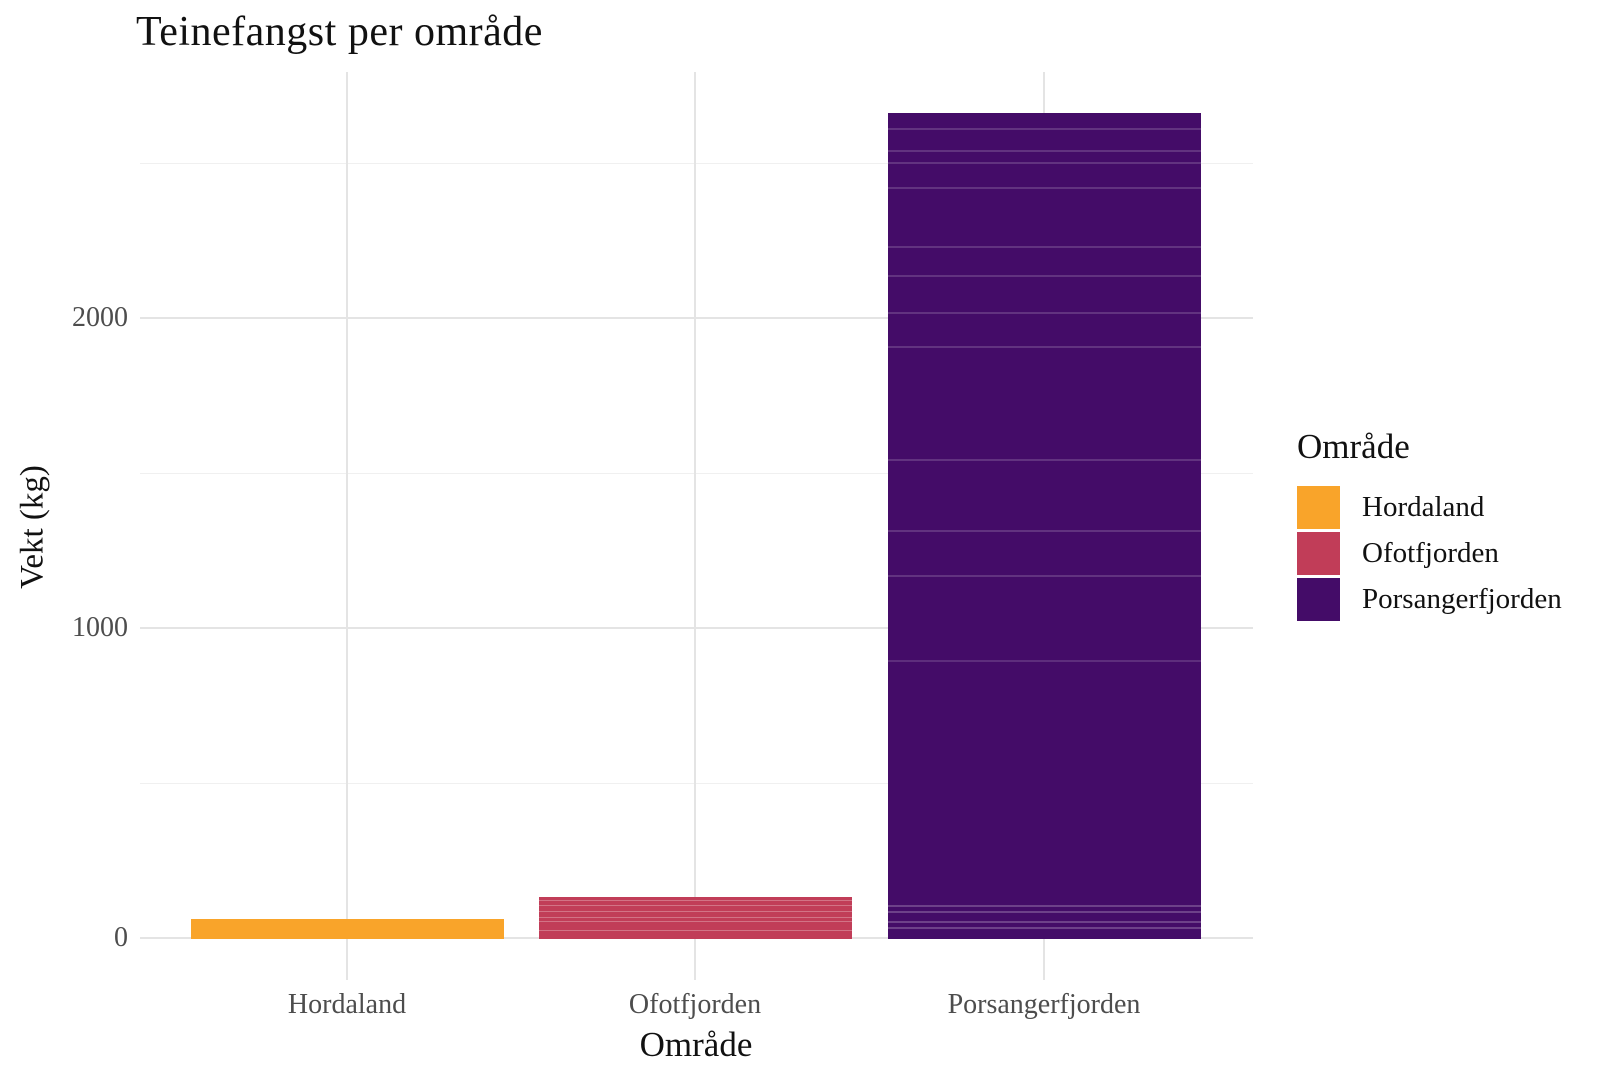 This screenshot has width=1624, height=1082. What do you see at coordinates (121, 937) in the screenshot?
I see `y-tick-0: 0` at bounding box center [121, 937].